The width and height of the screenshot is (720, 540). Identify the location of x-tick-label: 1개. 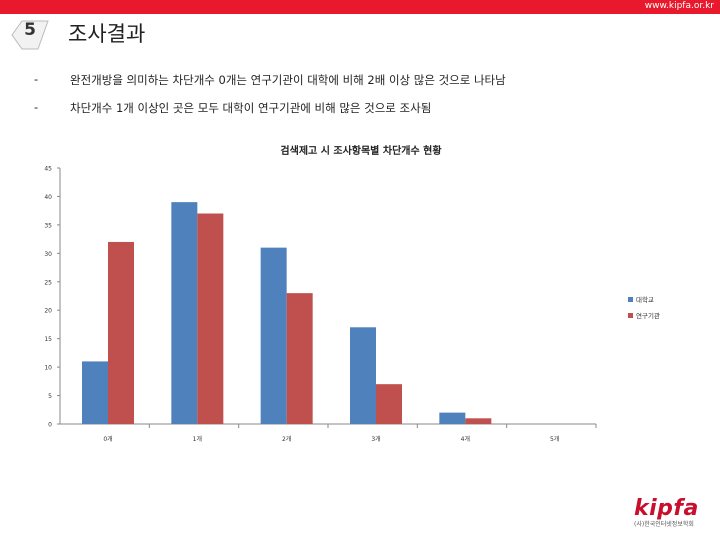
(197, 439).